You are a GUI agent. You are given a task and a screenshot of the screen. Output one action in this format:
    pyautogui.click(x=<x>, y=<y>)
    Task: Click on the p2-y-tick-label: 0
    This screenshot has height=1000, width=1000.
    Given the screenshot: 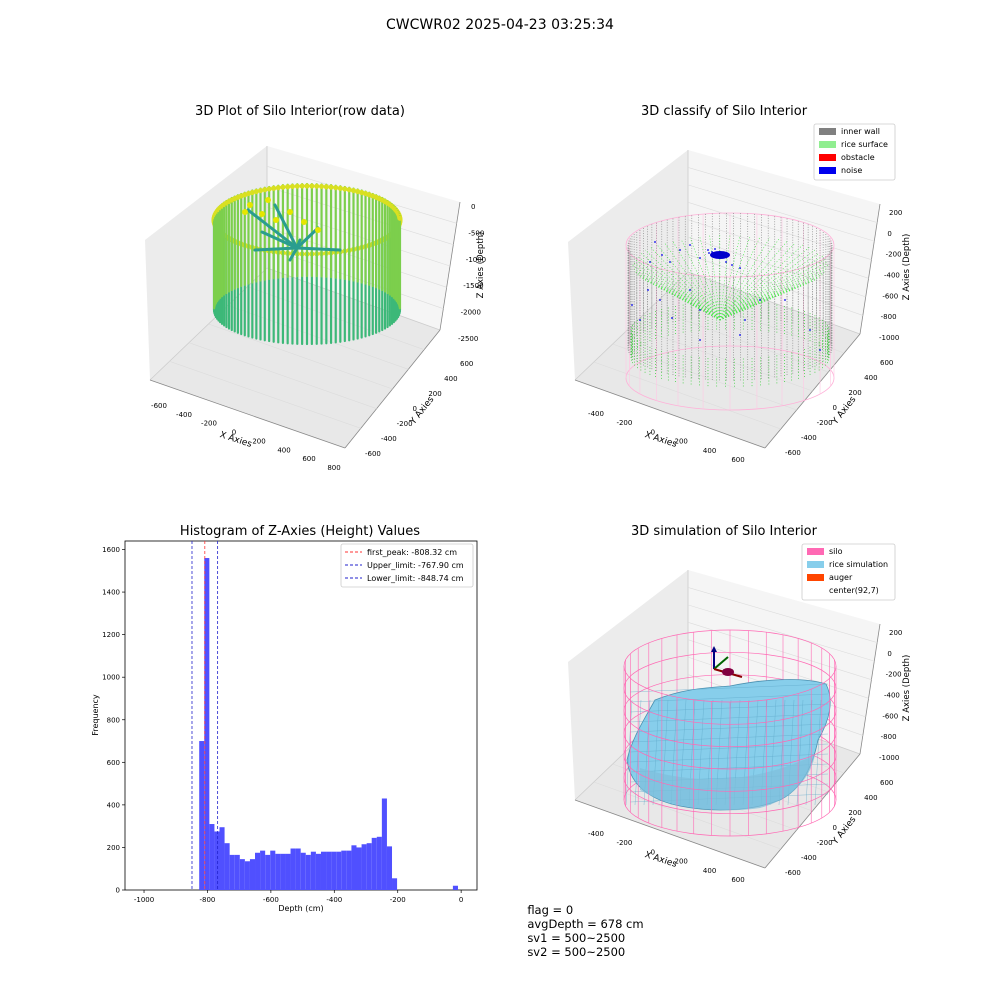 What is the action you would take?
    pyautogui.click(x=835, y=408)
    